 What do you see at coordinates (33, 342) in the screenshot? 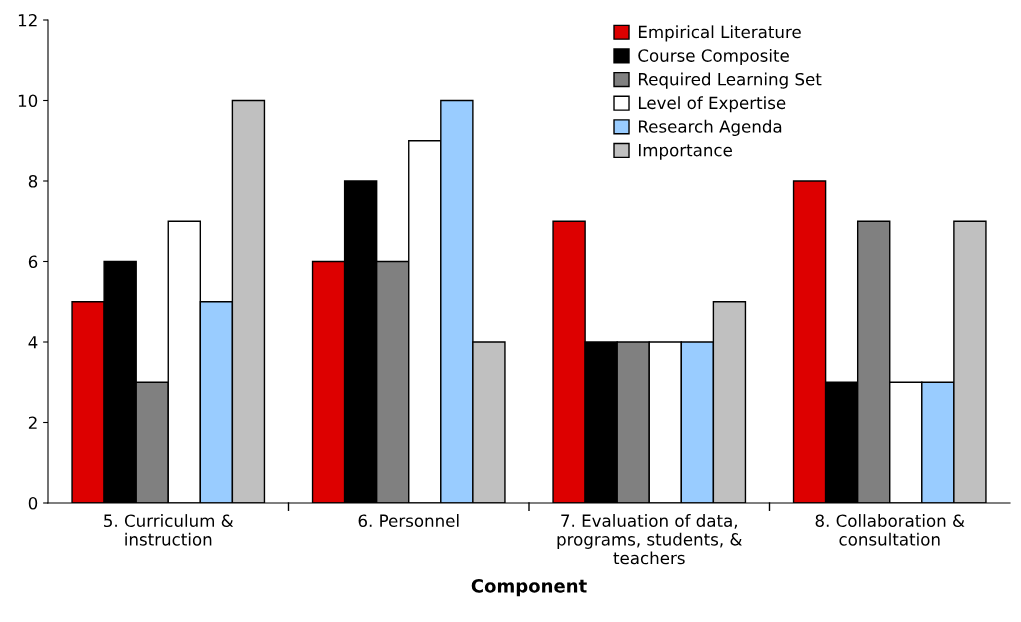
I see `y-tick-label: 4` at bounding box center [33, 342].